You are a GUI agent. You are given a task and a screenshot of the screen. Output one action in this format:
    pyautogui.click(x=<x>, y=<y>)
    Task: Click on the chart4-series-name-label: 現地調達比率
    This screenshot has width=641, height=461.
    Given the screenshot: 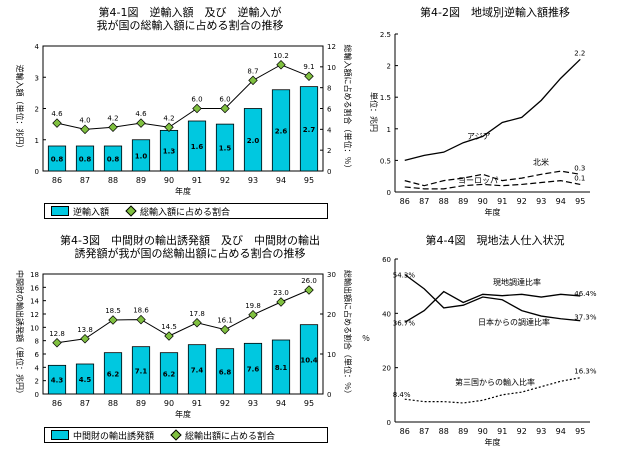 What is the action you would take?
    pyautogui.click(x=517, y=282)
    